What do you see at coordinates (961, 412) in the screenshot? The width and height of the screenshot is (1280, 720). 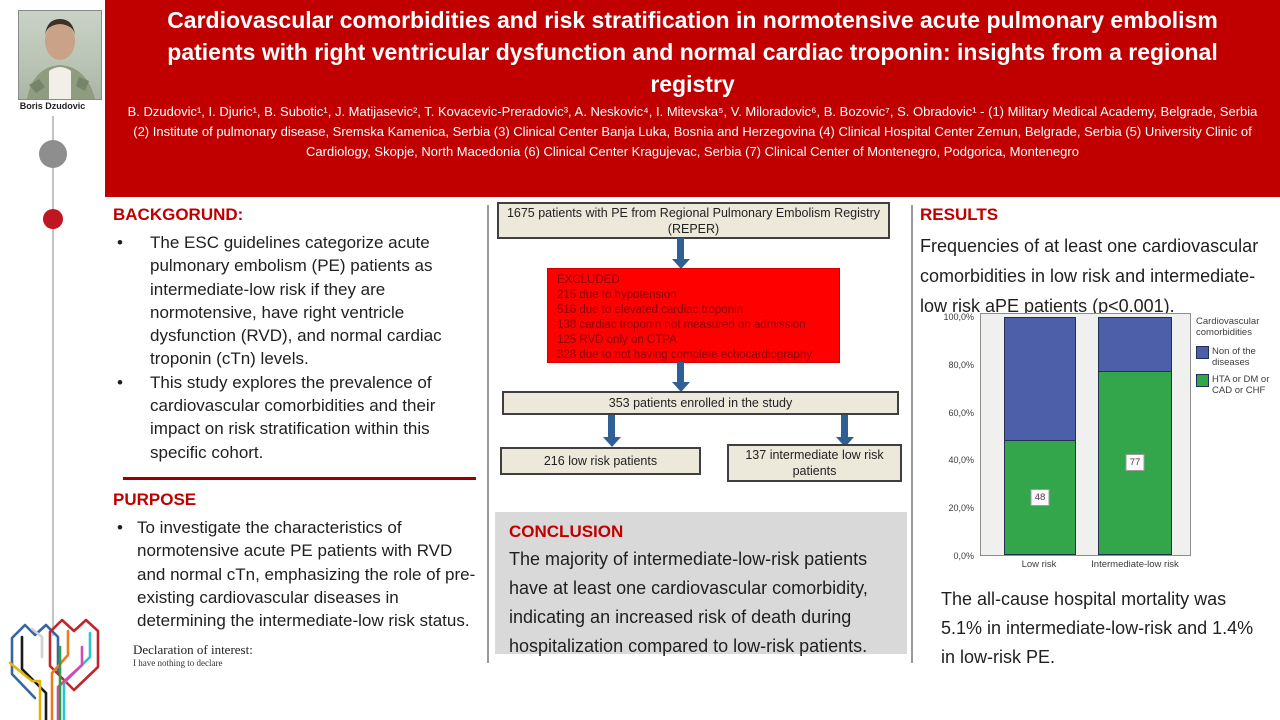 I see `y-tick: 60,0%` at bounding box center [961, 412].